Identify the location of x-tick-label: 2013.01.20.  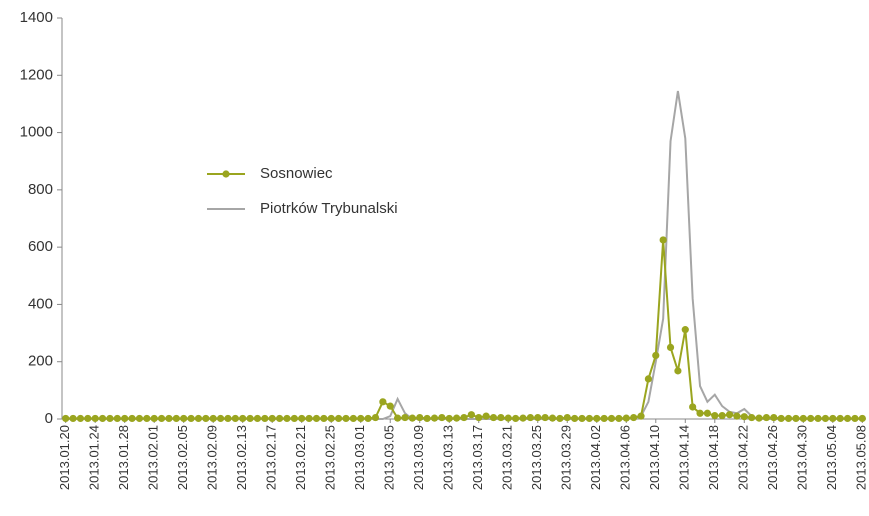
(64, 457).